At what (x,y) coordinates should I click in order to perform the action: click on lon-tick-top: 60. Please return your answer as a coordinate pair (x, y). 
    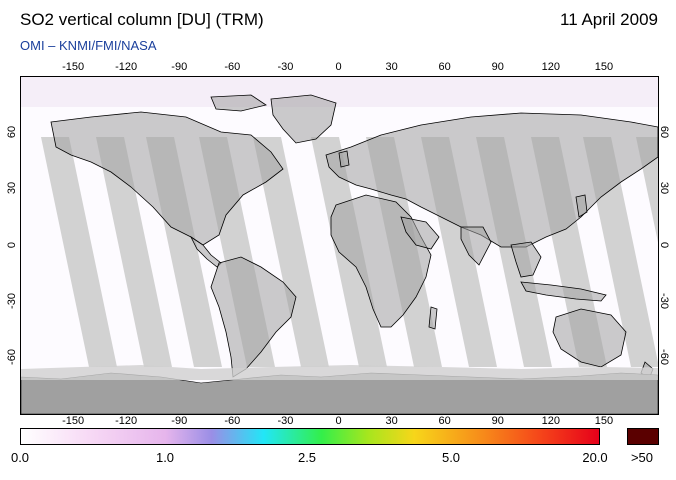
    Looking at the image, I should click on (444, 67).